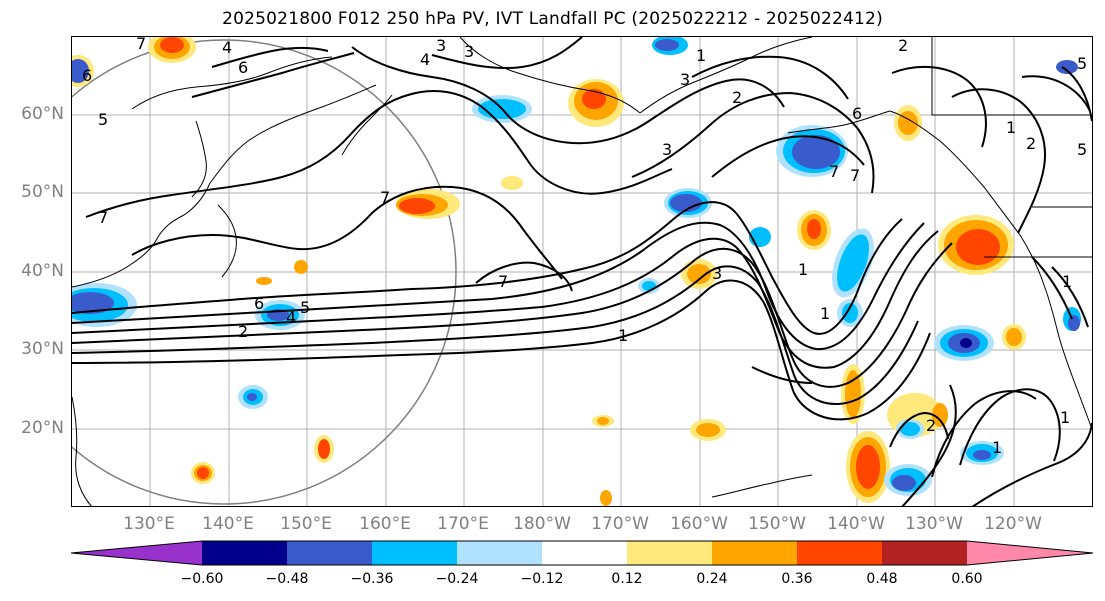 The height and width of the screenshot is (601, 1105). I want to click on lon-label: 170°E, so click(463, 524).